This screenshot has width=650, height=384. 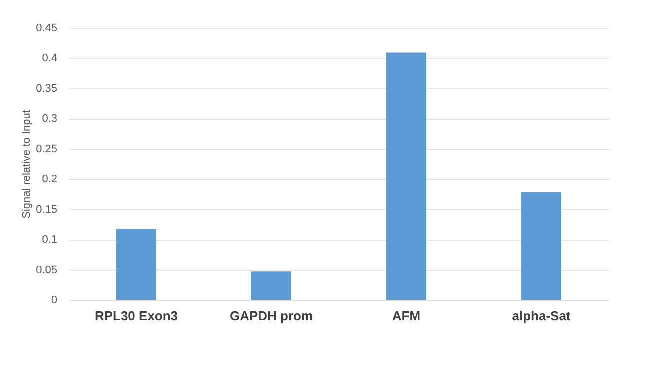 What do you see at coordinates (47, 210) in the screenshot?
I see `y-tick-label: 0.15` at bounding box center [47, 210].